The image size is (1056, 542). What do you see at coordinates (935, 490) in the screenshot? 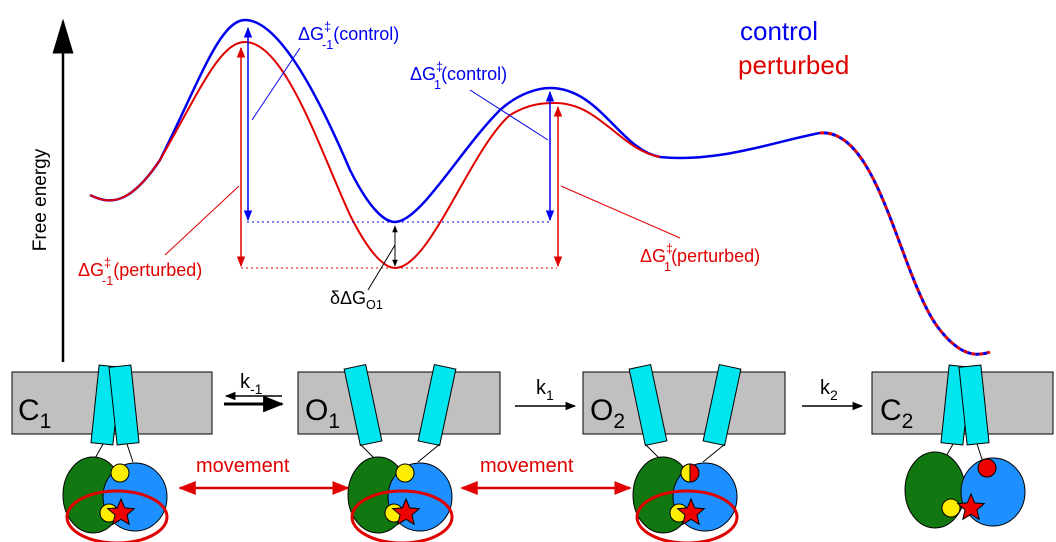
I see `green-domain` at bounding box center [935, 490].